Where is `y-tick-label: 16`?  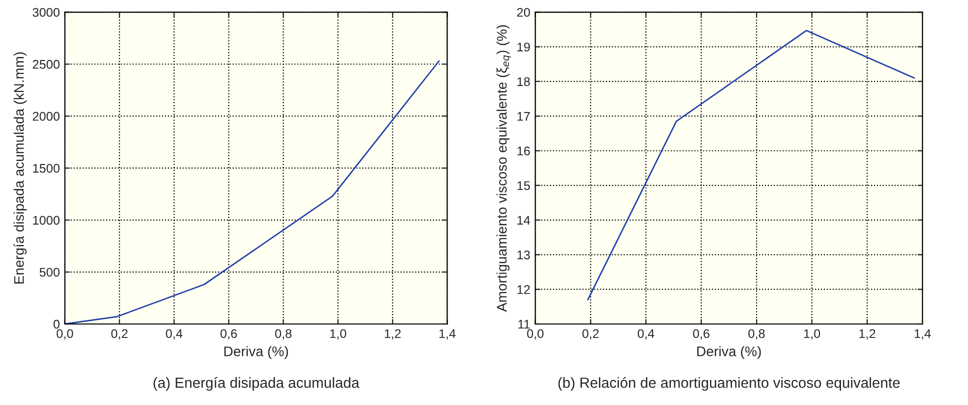
y-tick-label: 16 is located at coordinates (523, 151).